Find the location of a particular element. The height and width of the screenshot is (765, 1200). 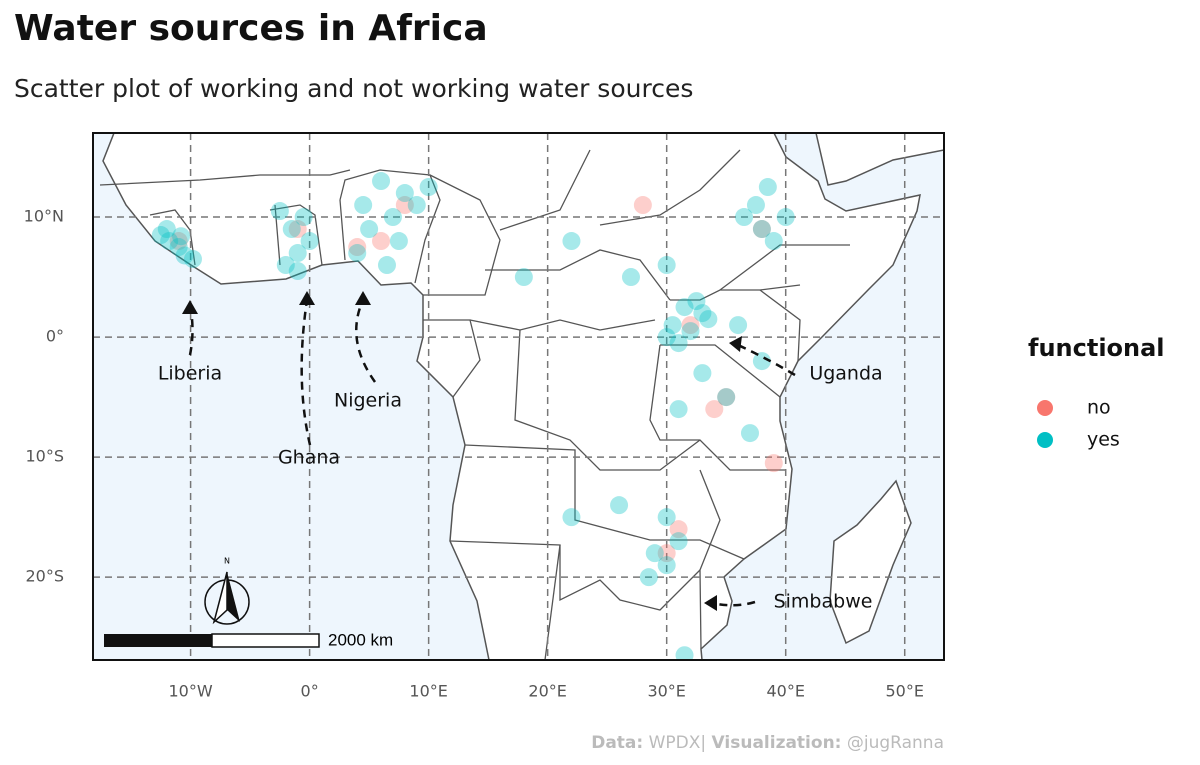

annotation: Nigeria is located at coordinates (368, 401).